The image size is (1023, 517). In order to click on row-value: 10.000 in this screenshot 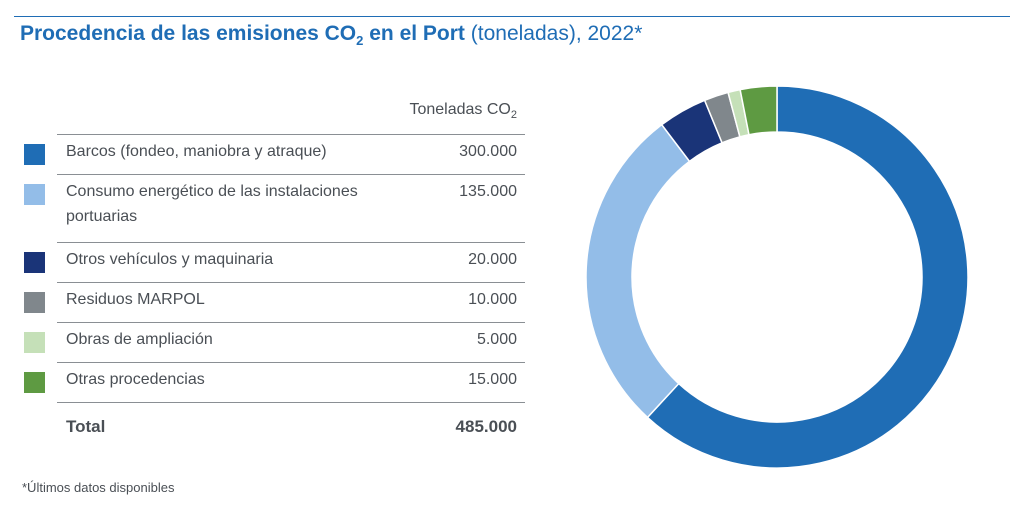, I will do `click(492, 299)`.